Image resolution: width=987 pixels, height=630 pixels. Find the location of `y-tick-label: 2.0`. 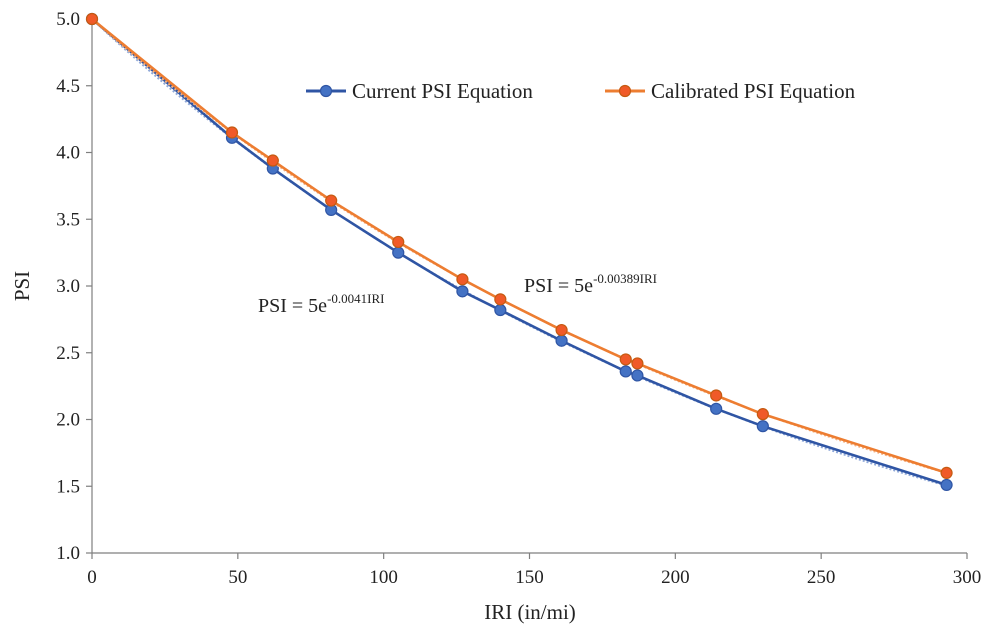

y-tick-label: 2.0 is located at coordinates (68, 420).